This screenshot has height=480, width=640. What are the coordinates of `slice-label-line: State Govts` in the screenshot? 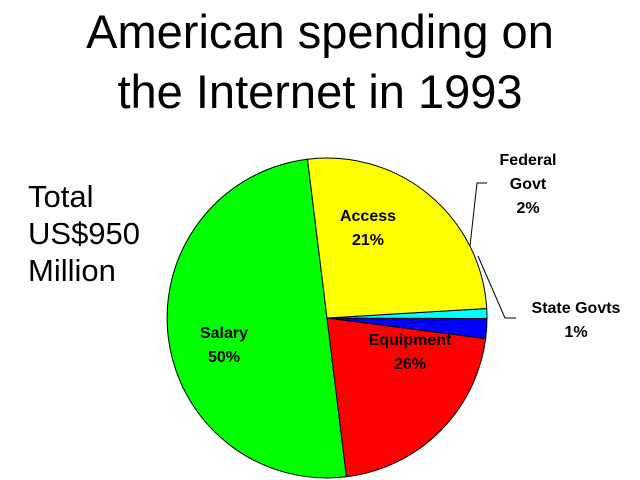 It's located at (576, 308).